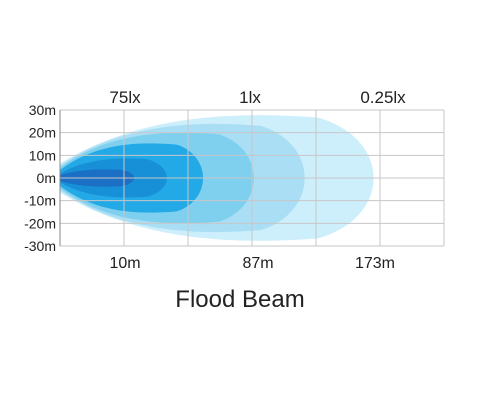 Image resolution: width=480 pixels, height=400 pixels. Describe the element at coordinates (42, 110) in the screenshot. I see `y-tick-label: 30m` at that location.